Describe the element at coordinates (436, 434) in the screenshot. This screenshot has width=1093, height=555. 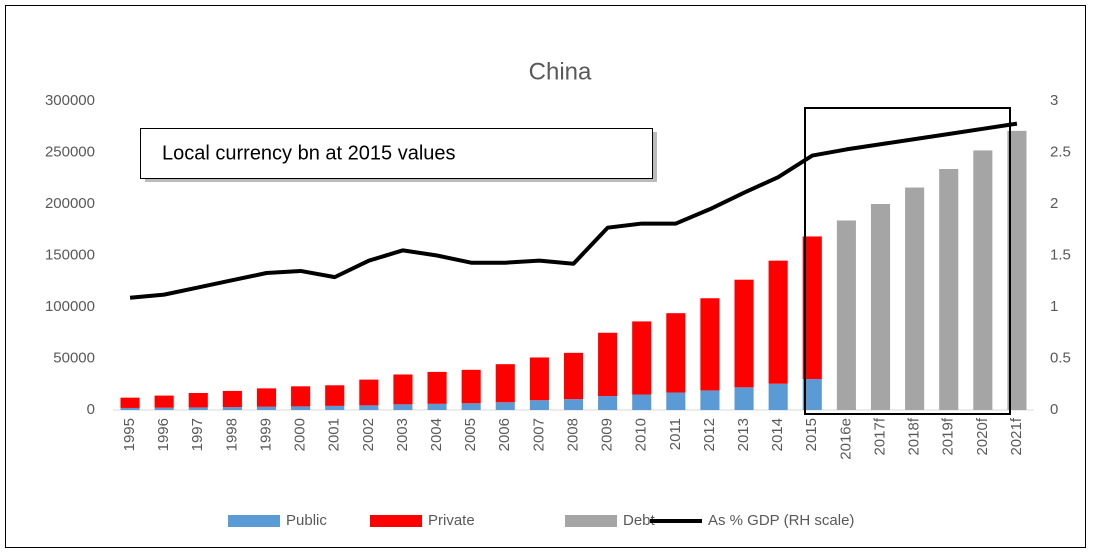
I see `x-tick-label: 2004` at that location.